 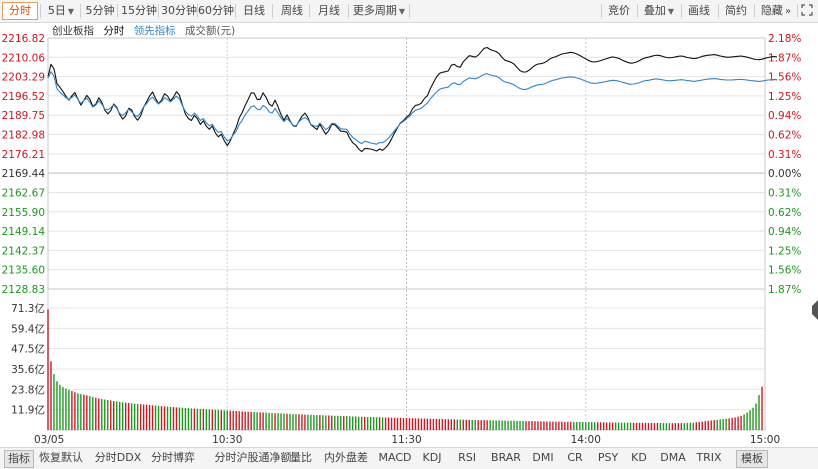 I want to click on percent-tick-label: 1.87%, so click(x=784, y=58).